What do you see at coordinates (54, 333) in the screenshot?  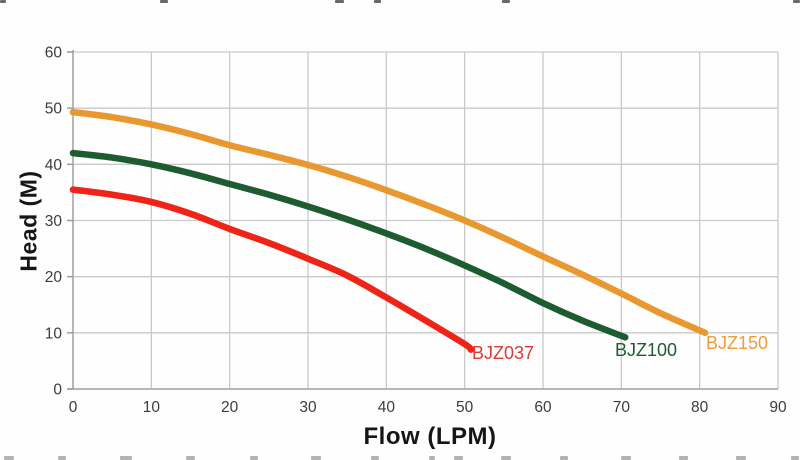 I see `y-tick-label: 10` at bounding box center [54, 333].